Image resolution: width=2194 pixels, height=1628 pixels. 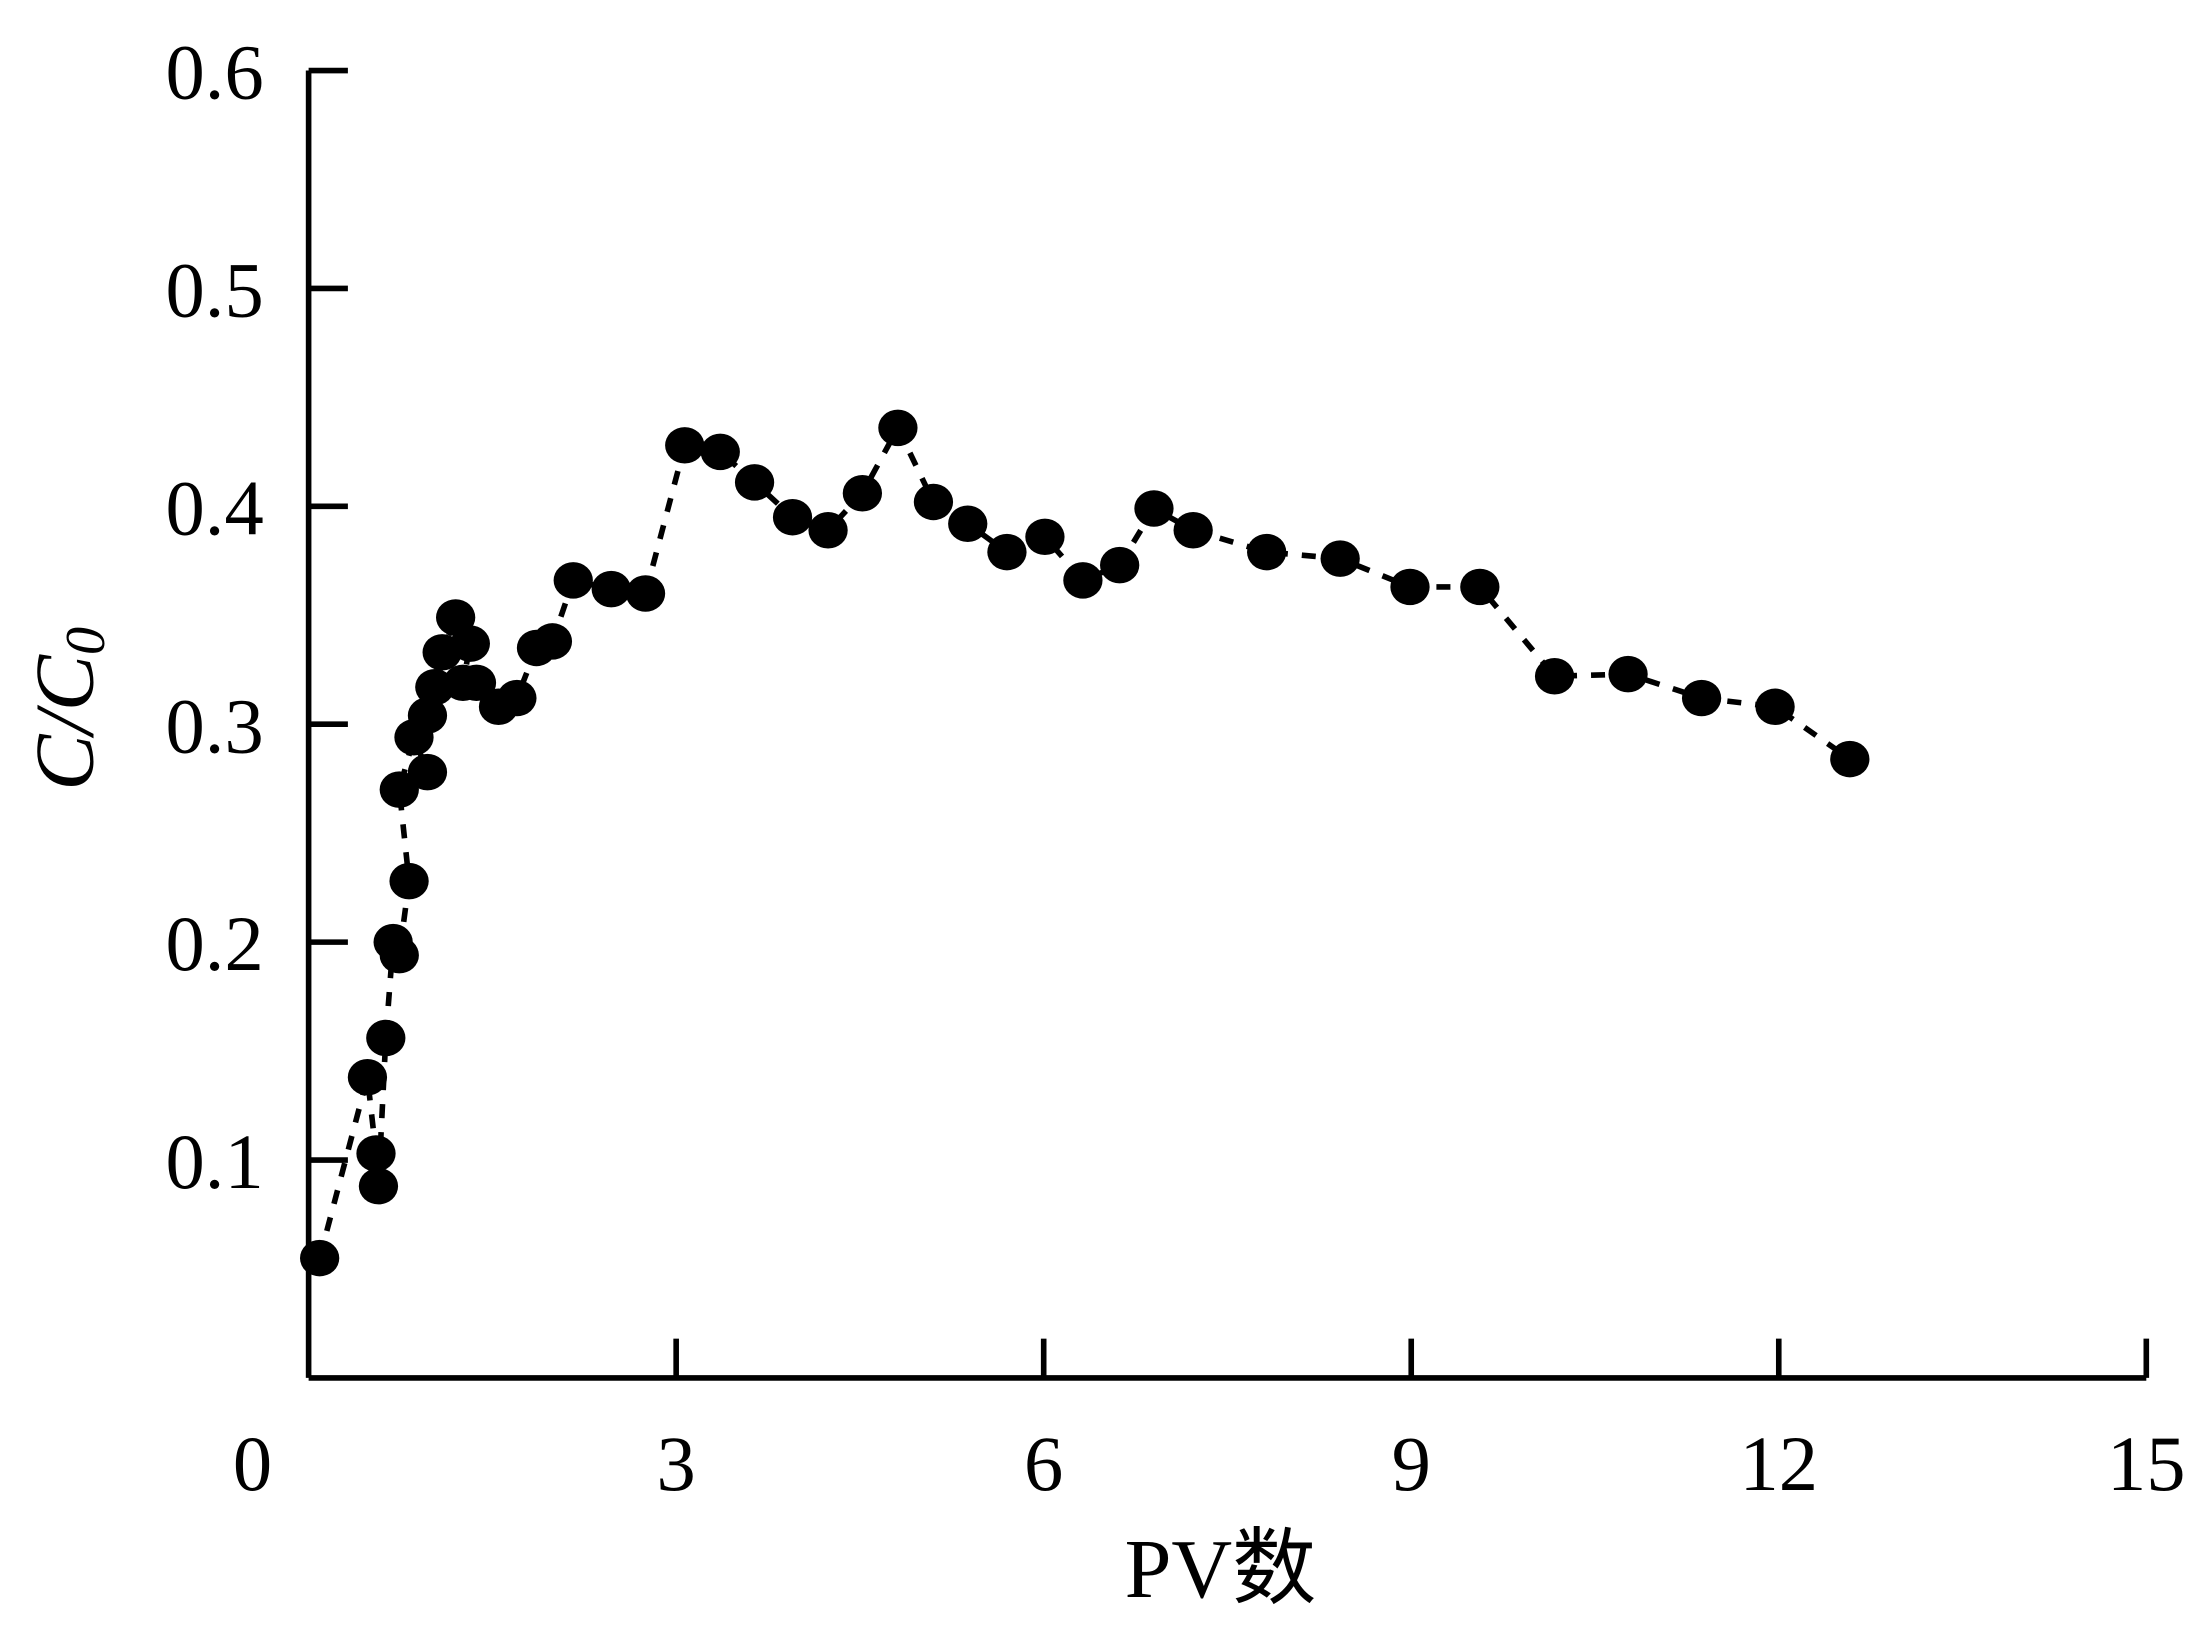 What do you see at coordinates (1221, 1569) in the screenshot?
I see `x-axis-title: PV数` at bounding box center [1221, 1569].